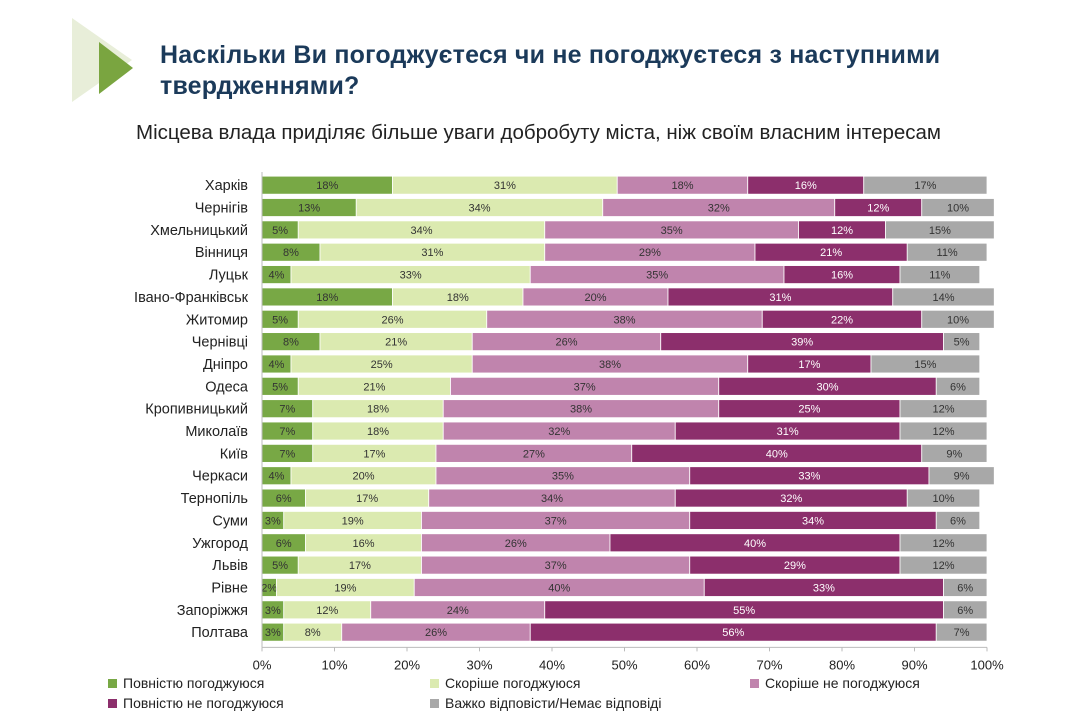  What do you see at coordinates (225, 365) in the screenshot?
I see `category-label: Дніпро` at bounding box center [225, 365].